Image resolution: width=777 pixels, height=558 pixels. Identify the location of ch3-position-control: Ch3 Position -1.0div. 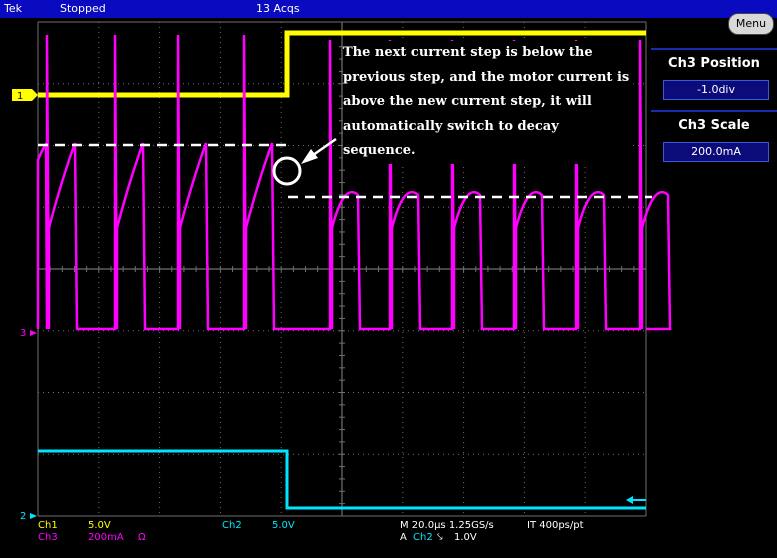
(714, 77).